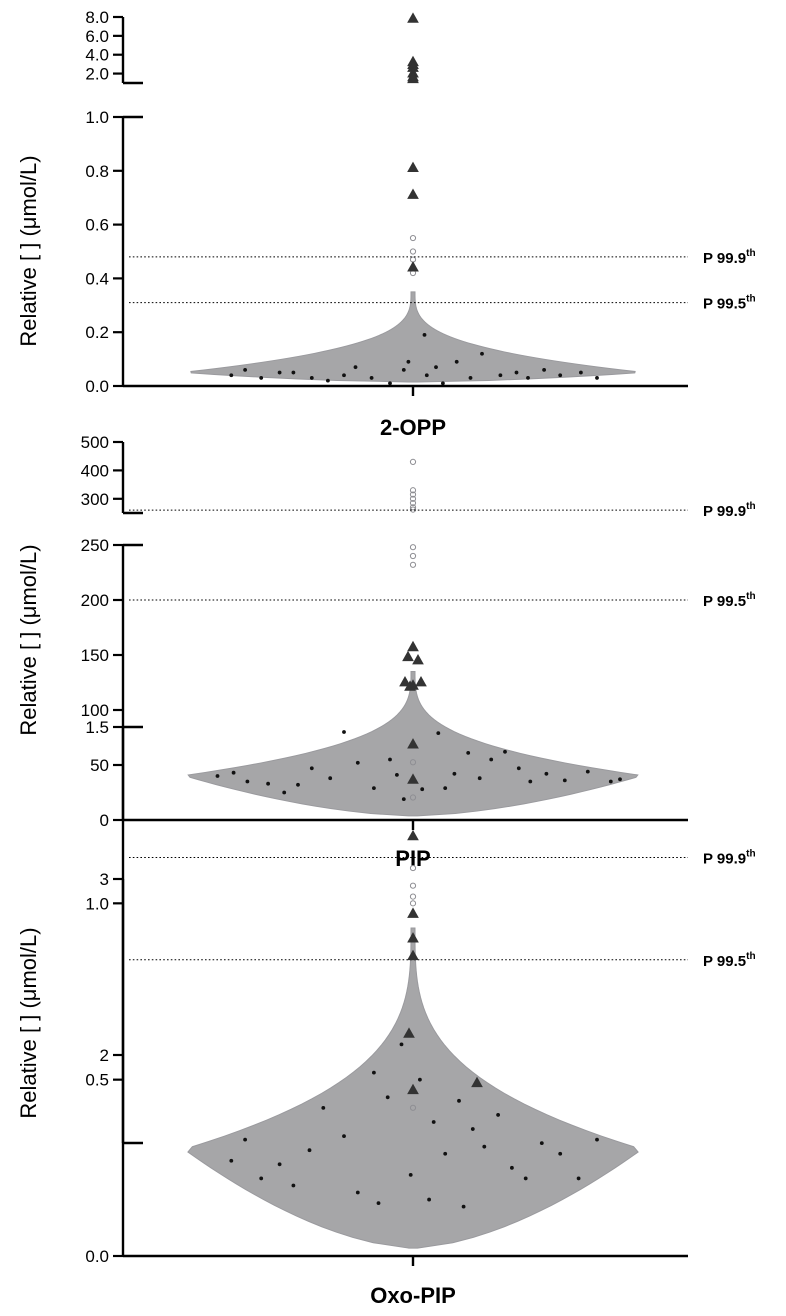 The image size is (786, 1316). Describe the element at coordinates (99, 765) in the screenshot. I see `y-tick-label: 50` at that location.